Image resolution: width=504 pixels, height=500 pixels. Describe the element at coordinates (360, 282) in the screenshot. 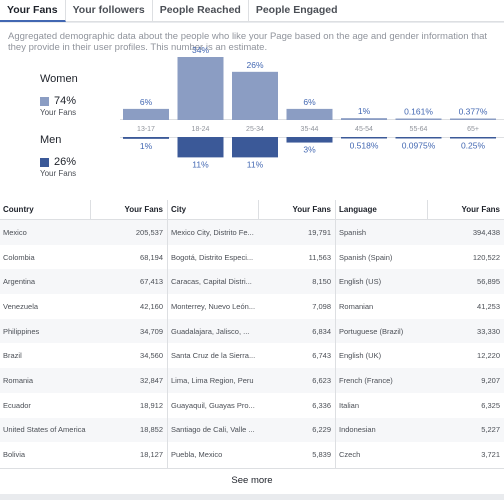

I see `row-label: English (US)` at that location.